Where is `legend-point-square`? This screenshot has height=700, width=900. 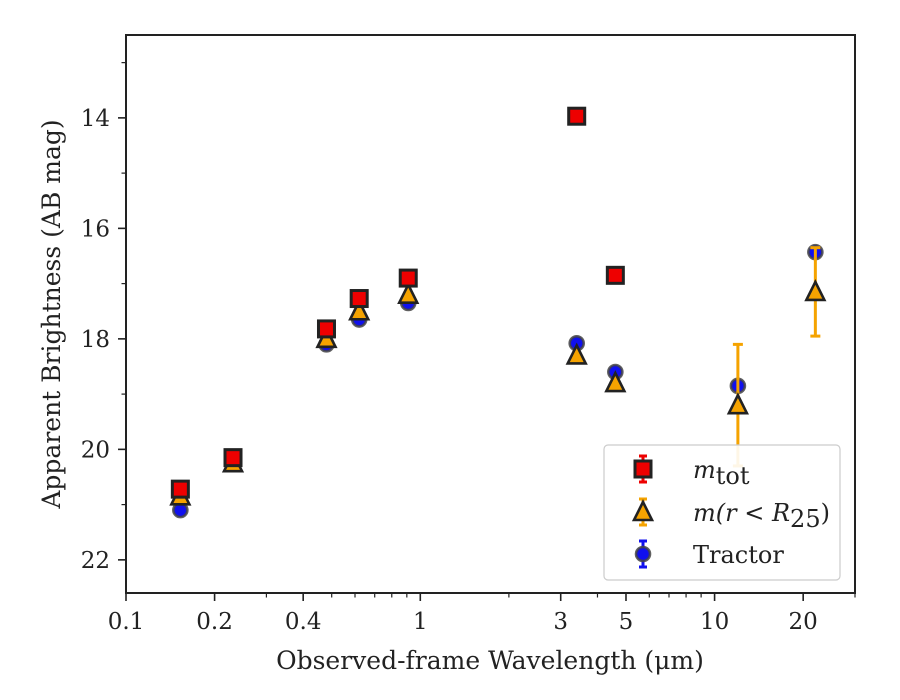 legend-point-square is located at coordinates (643, 469).